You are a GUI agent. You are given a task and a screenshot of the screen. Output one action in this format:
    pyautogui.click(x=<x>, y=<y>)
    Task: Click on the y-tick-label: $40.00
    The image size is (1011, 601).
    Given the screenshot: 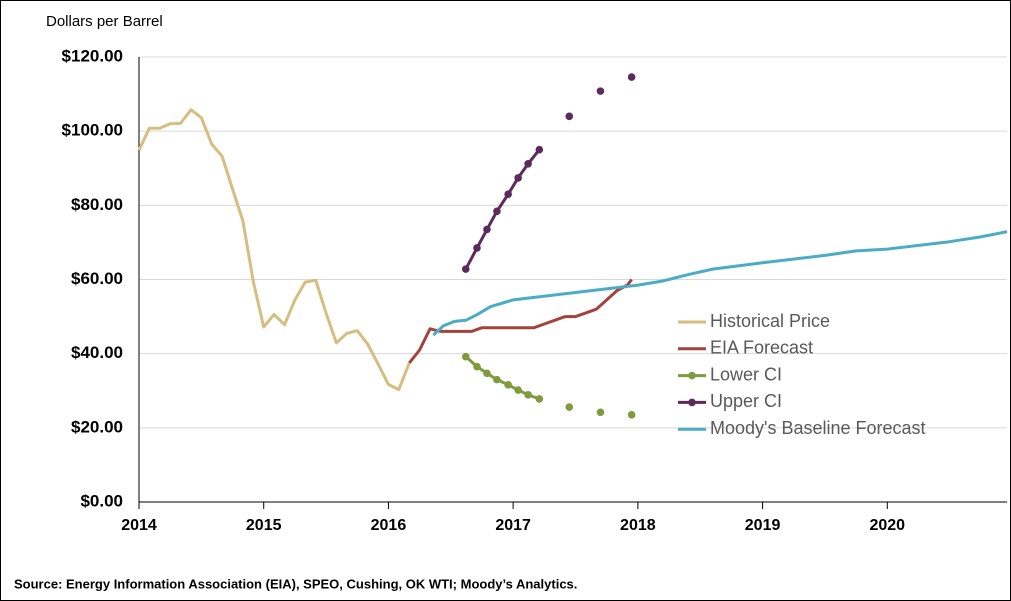 What is the action you would take?
    pyautogui.click(x=97, y=352)
    